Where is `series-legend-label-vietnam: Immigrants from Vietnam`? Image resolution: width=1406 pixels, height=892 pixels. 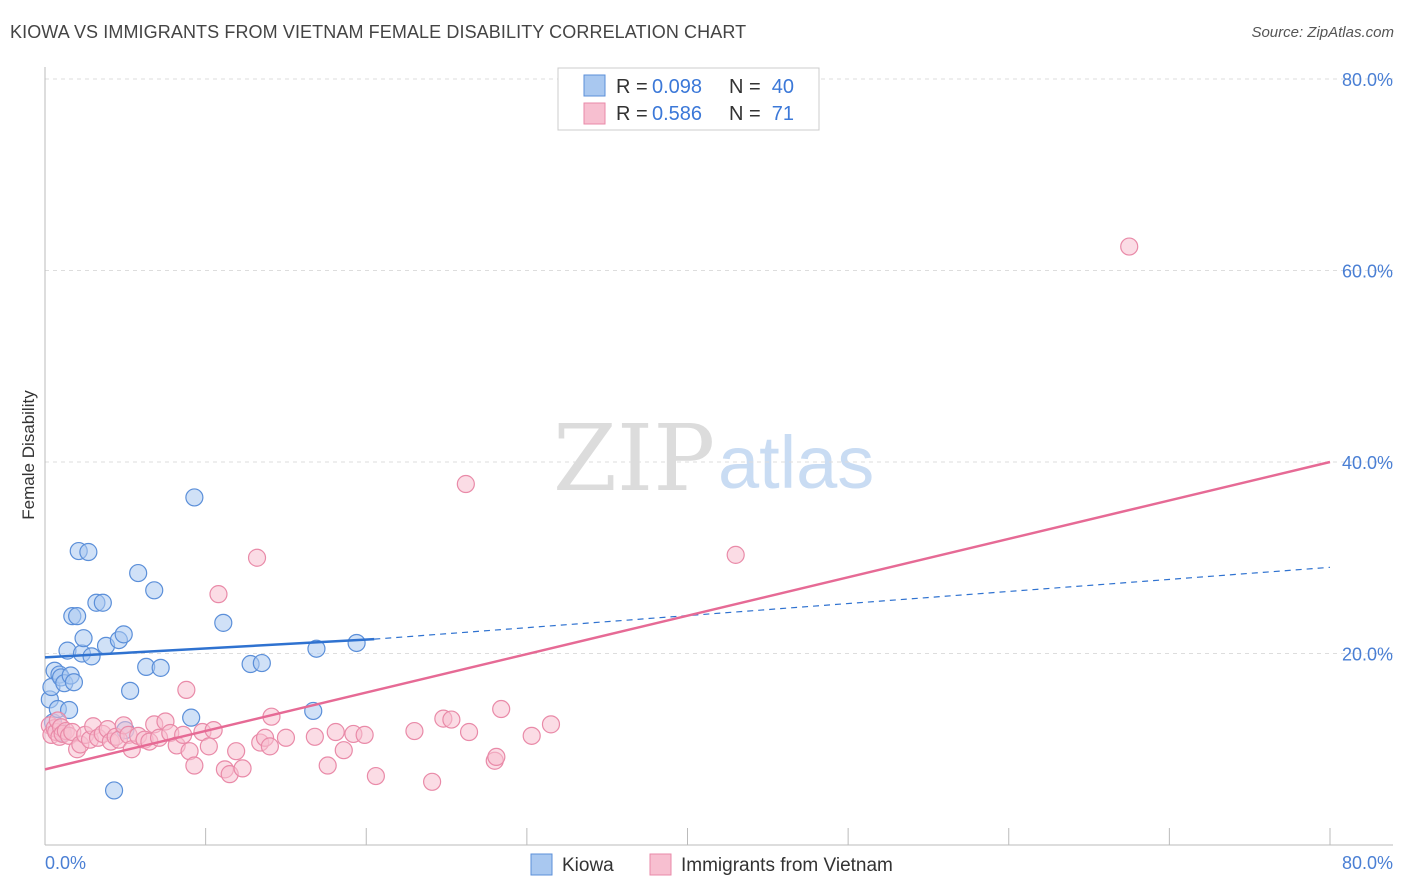 series-legend-label-vietnam: Immigrants from Vietnam is located at coordinates (787, 865).